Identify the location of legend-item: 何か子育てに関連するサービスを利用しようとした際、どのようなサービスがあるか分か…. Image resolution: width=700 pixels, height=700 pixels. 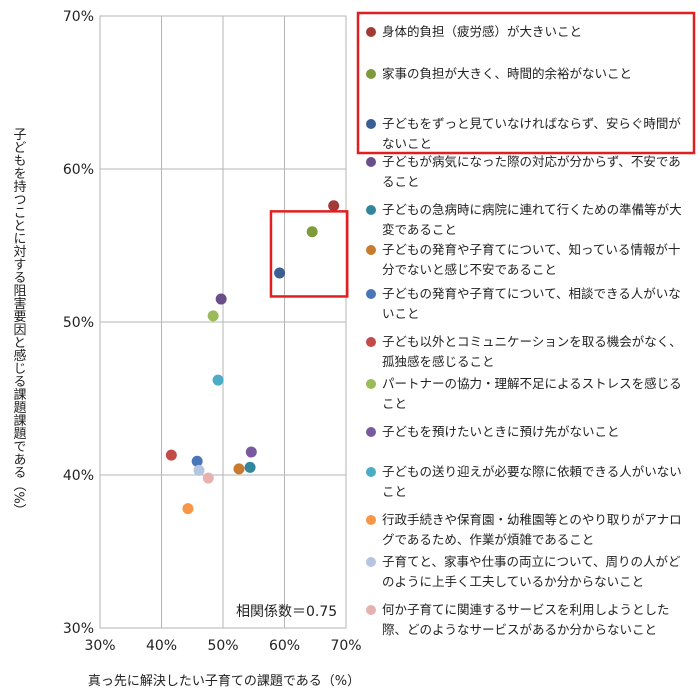
(523, 620).